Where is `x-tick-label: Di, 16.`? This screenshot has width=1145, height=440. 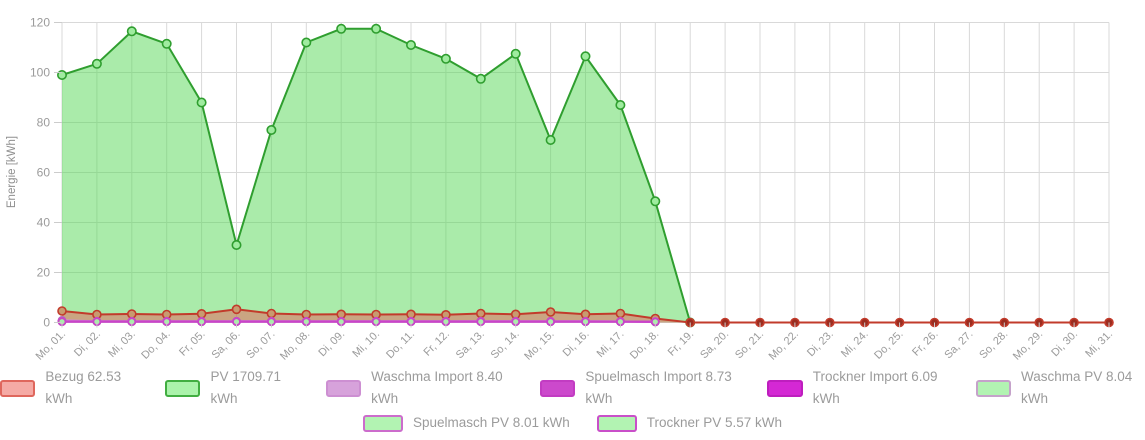
x-tick-label: Di, 16. is located at coordinates (576, 343).